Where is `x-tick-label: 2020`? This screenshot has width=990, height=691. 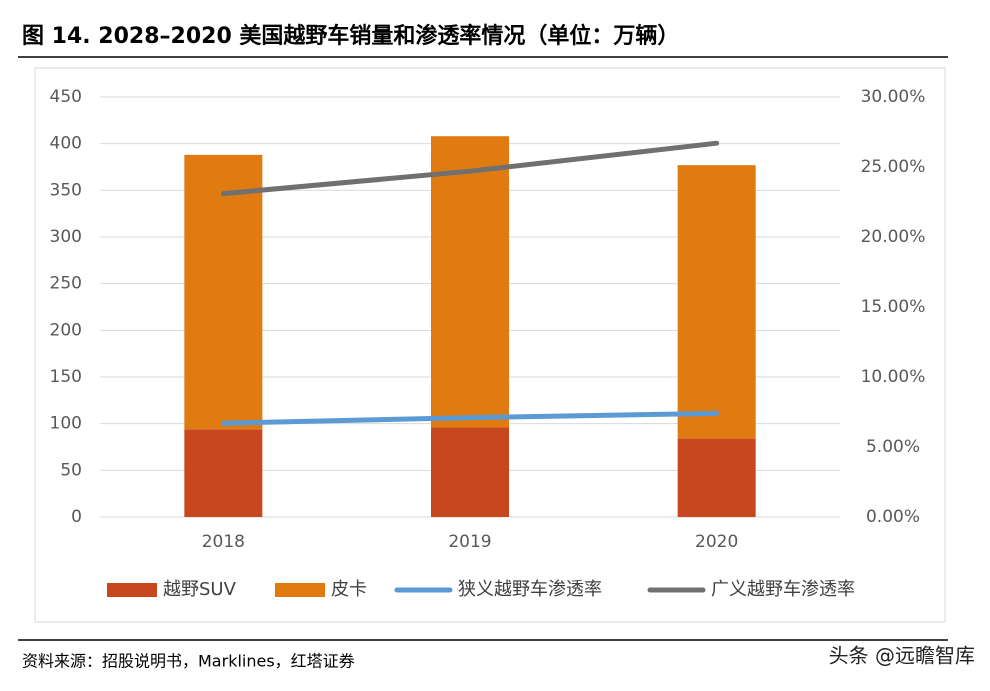 x-tick-label: 2020 is located at coordinates (716, 542).